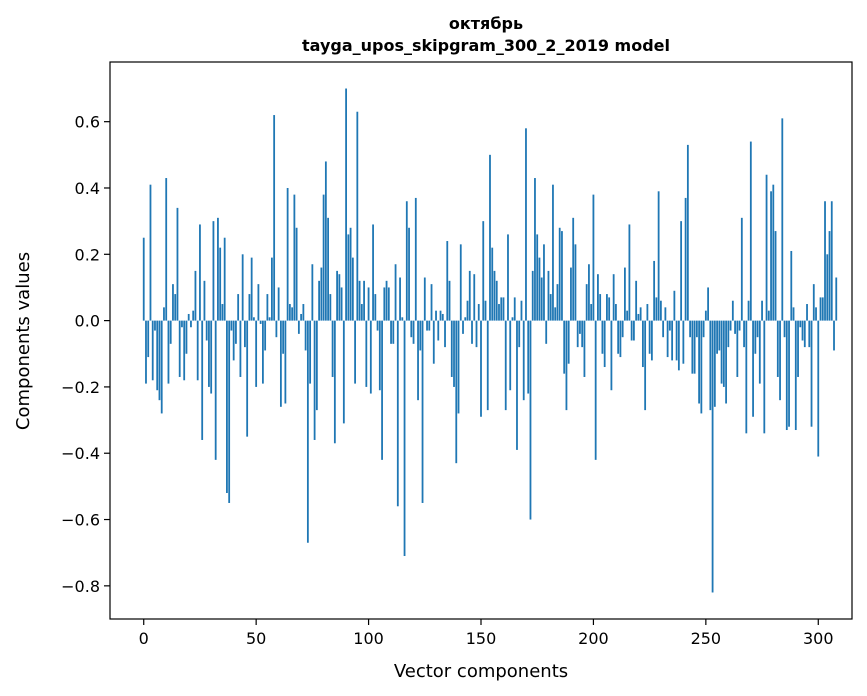 The height and width of the screenshot is (696, 867). What do you see at coordinates (481, 671) in the screenshot?
I see `x-axis-label: Vector components` at bounding box center [481, 671].